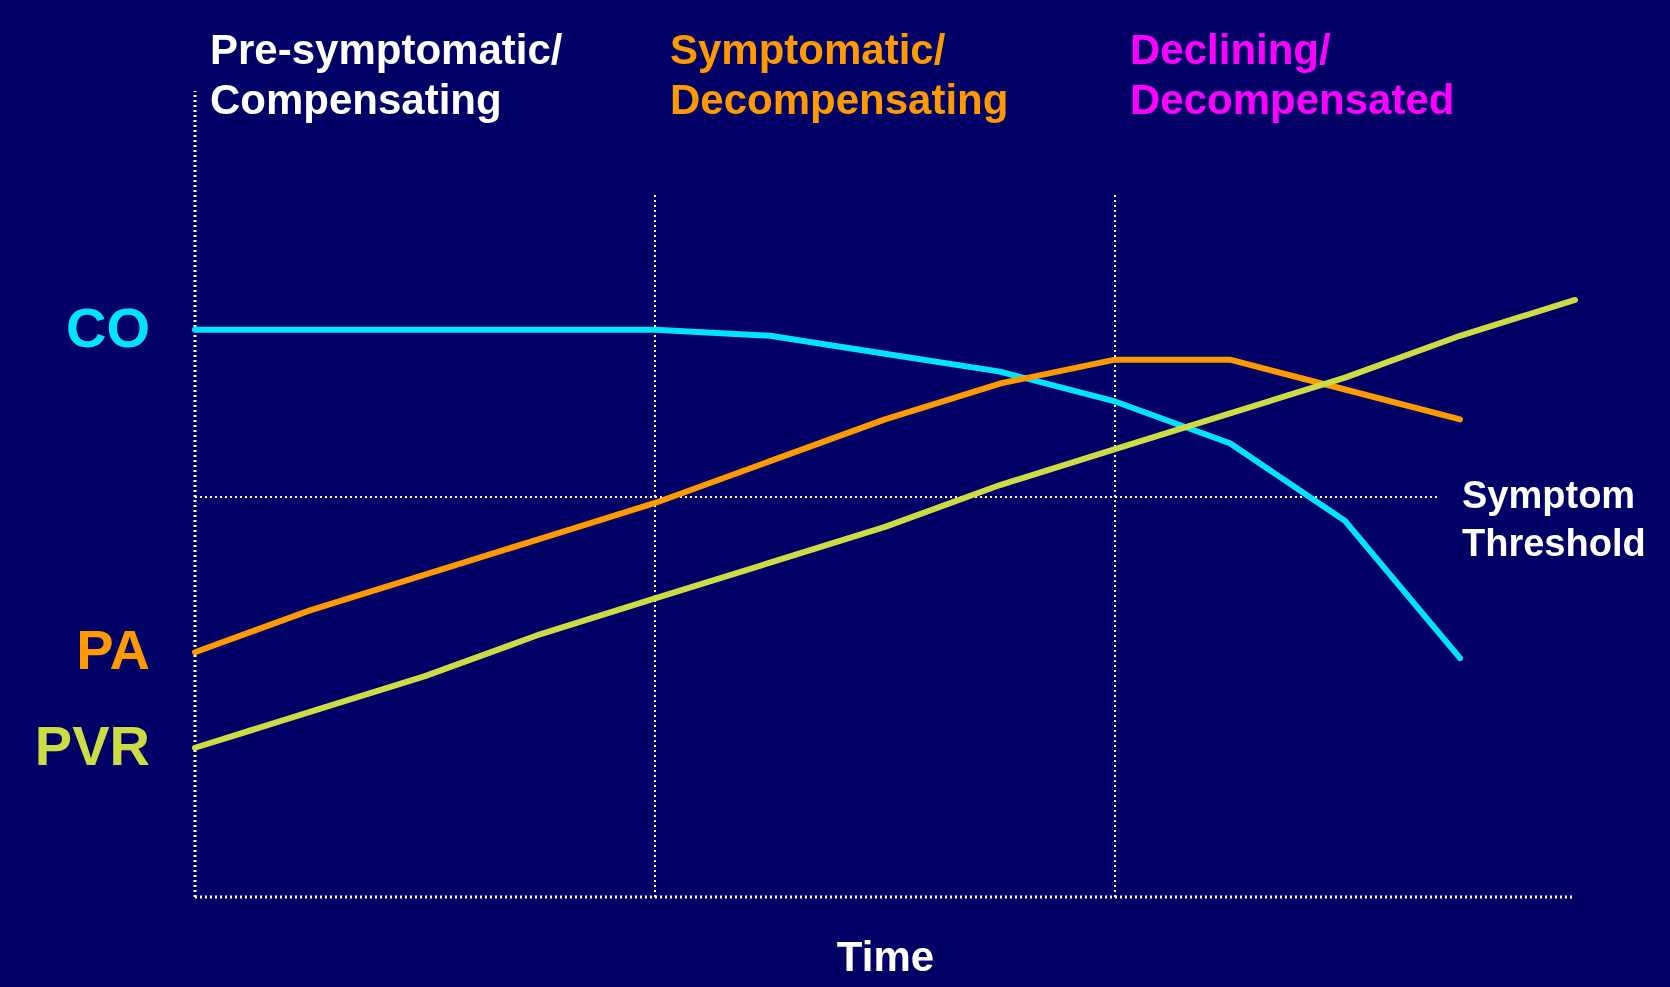 The image size is (1670, 987). What do you see at coordinates (1554, 518) in the screenshot?
I see `ref-line-label: Symptom Threshold` at bounding box center [1554, 518].